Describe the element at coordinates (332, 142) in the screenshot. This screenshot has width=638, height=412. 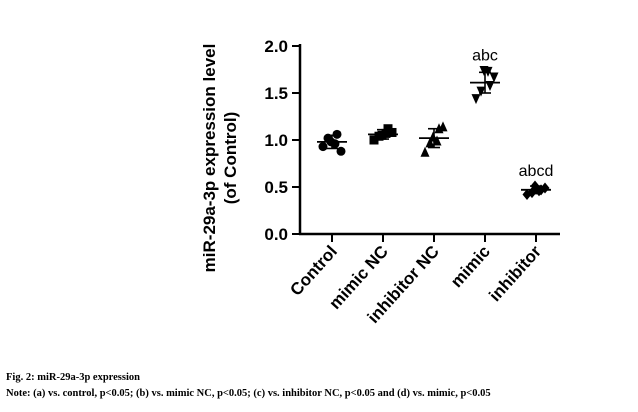
I see `group-control` at that location.